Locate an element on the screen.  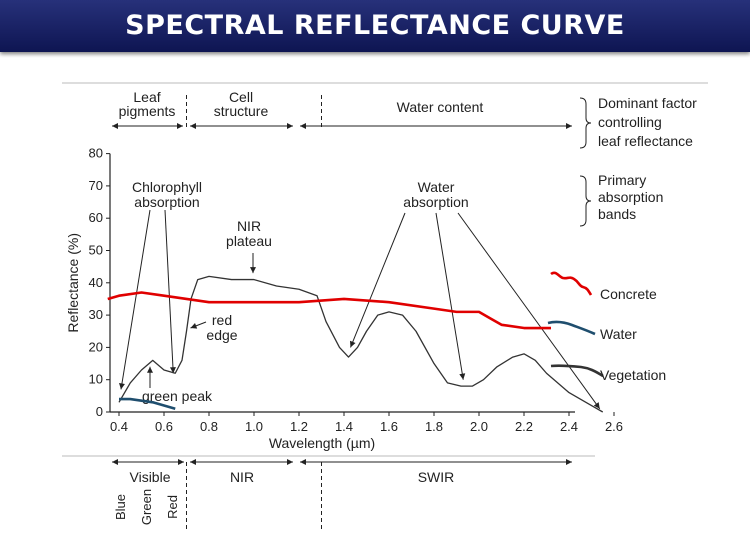
label-green-peak: green peak is located at coordinates (177, 396).